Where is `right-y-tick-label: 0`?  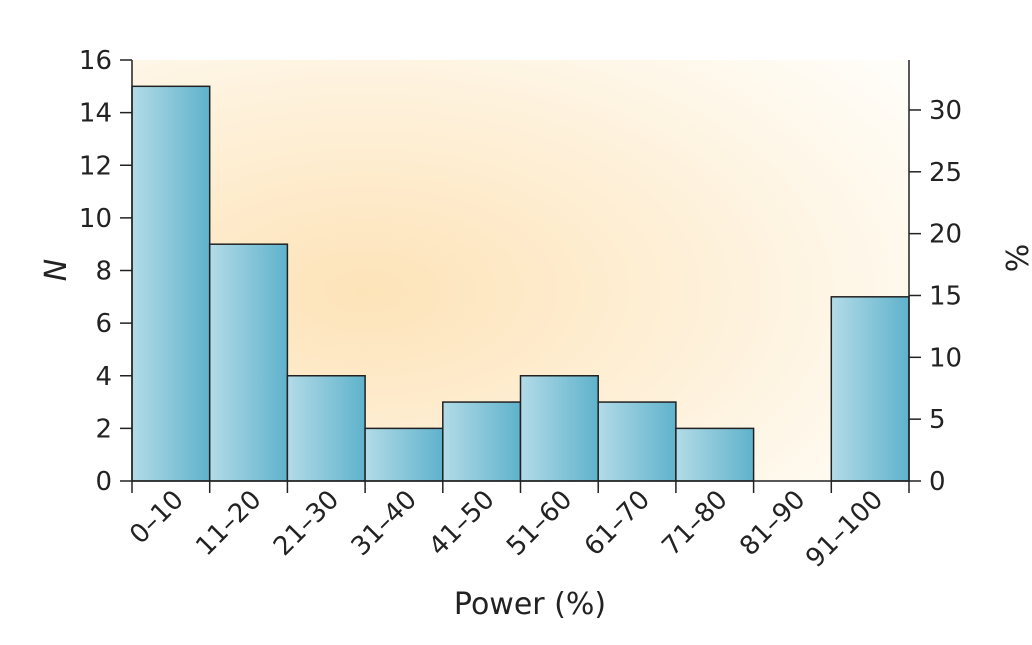 right-y-tick-label: 0 is located at coordinates (937, 482).